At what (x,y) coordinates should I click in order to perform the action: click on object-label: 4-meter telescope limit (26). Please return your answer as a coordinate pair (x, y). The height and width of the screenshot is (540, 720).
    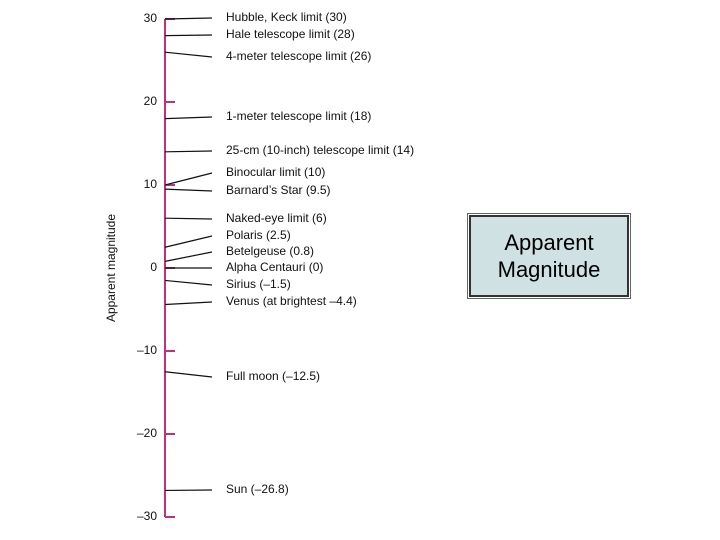
    Looking at the image, I should click on (298, 56).